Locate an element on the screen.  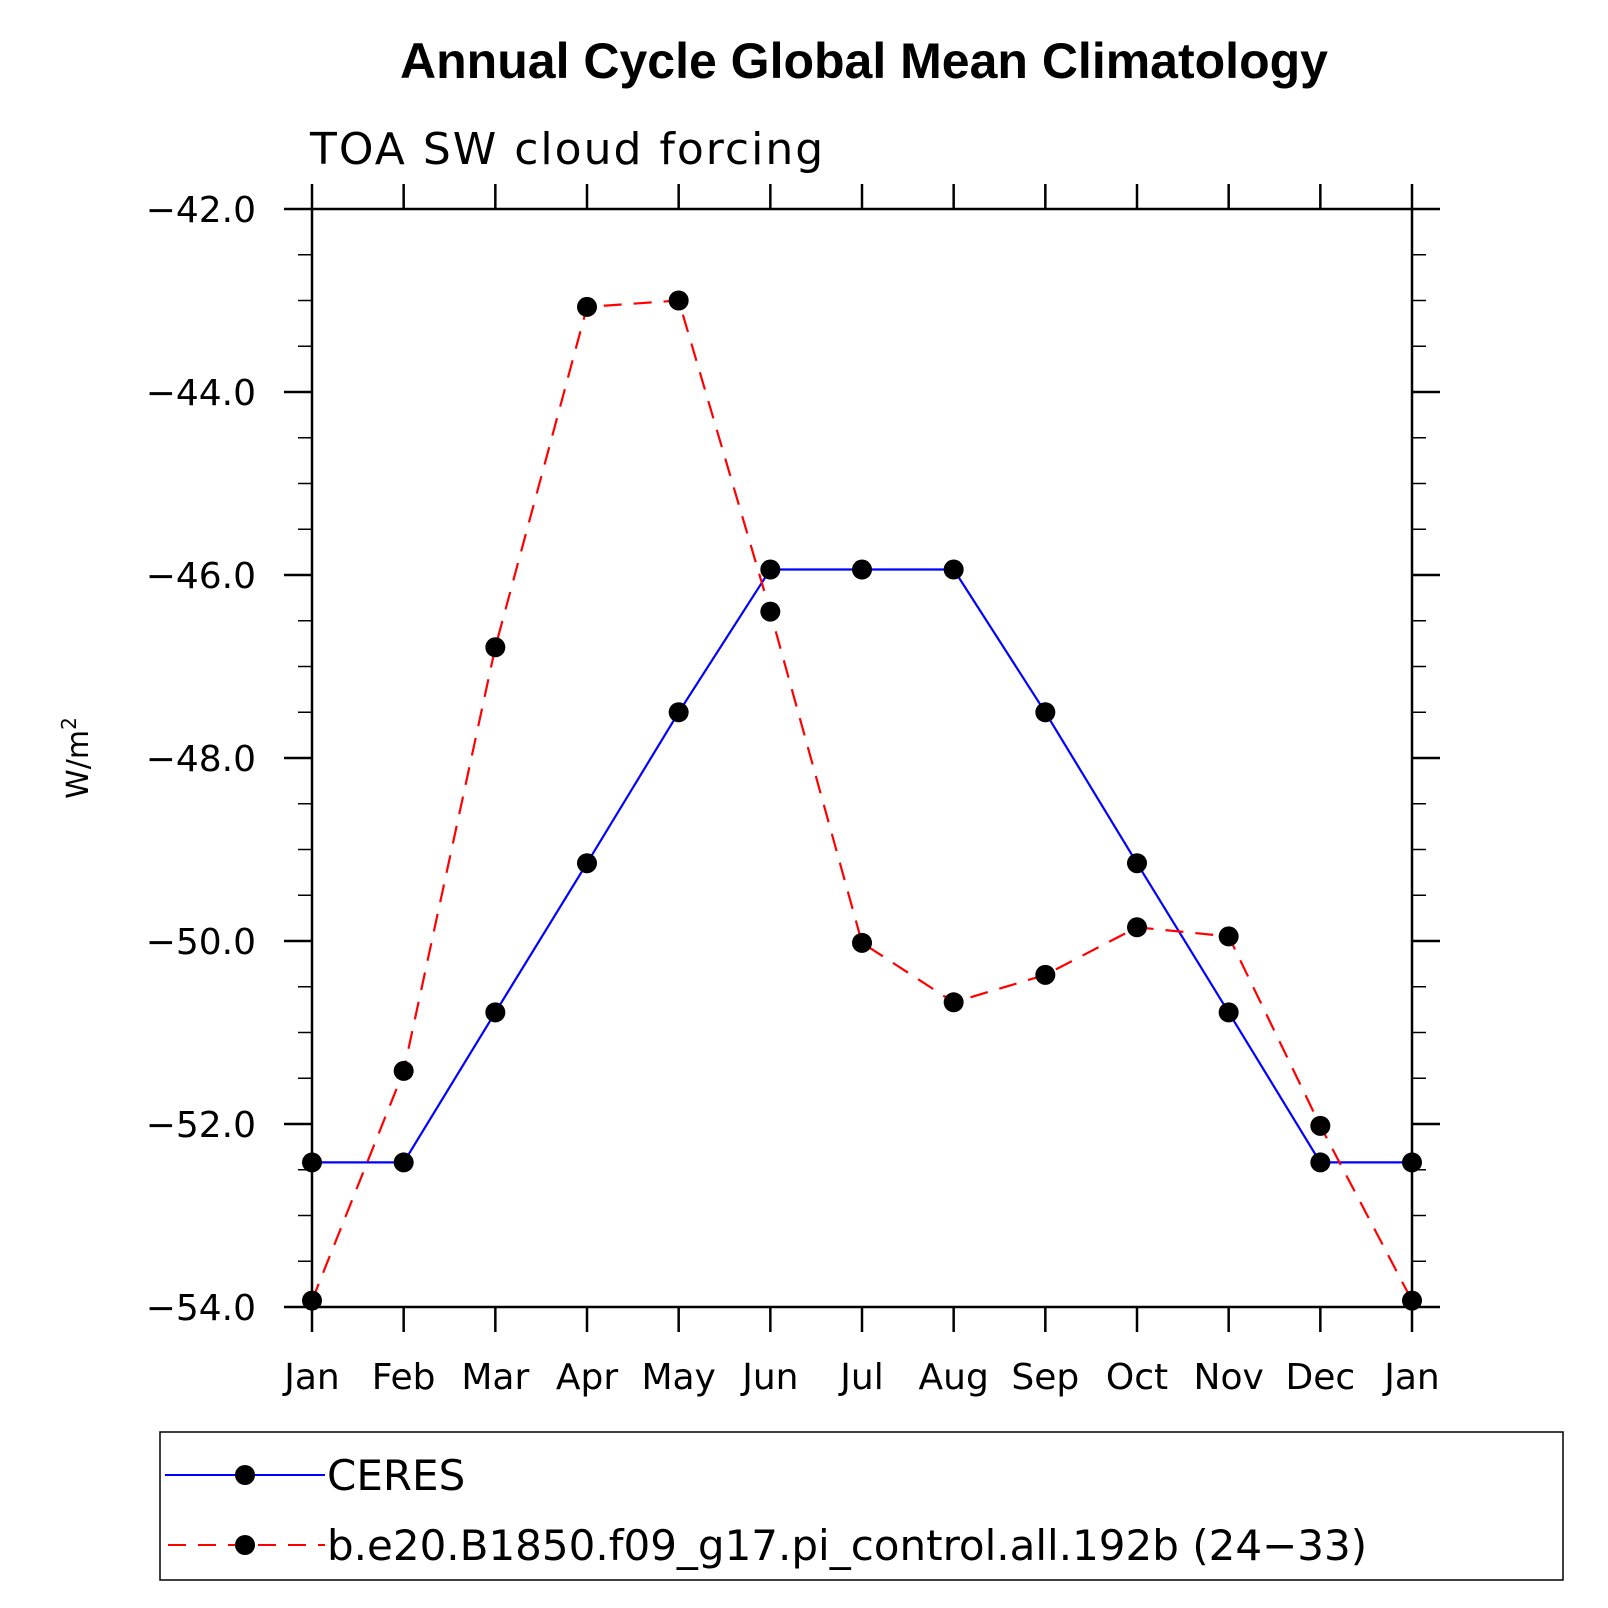
chart-title: Annual Cycle Global Mean Climatology is located at coordinates (864, 61).